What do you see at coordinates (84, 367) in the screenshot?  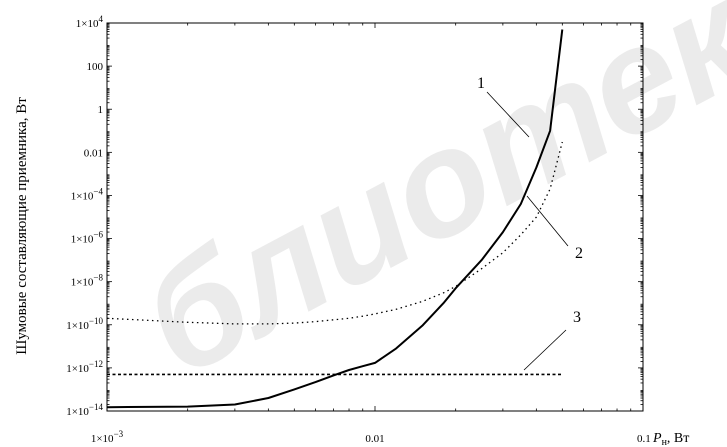 I see `y-tick-label: 1×10⁻¹²` at bounding box center [84, 367].